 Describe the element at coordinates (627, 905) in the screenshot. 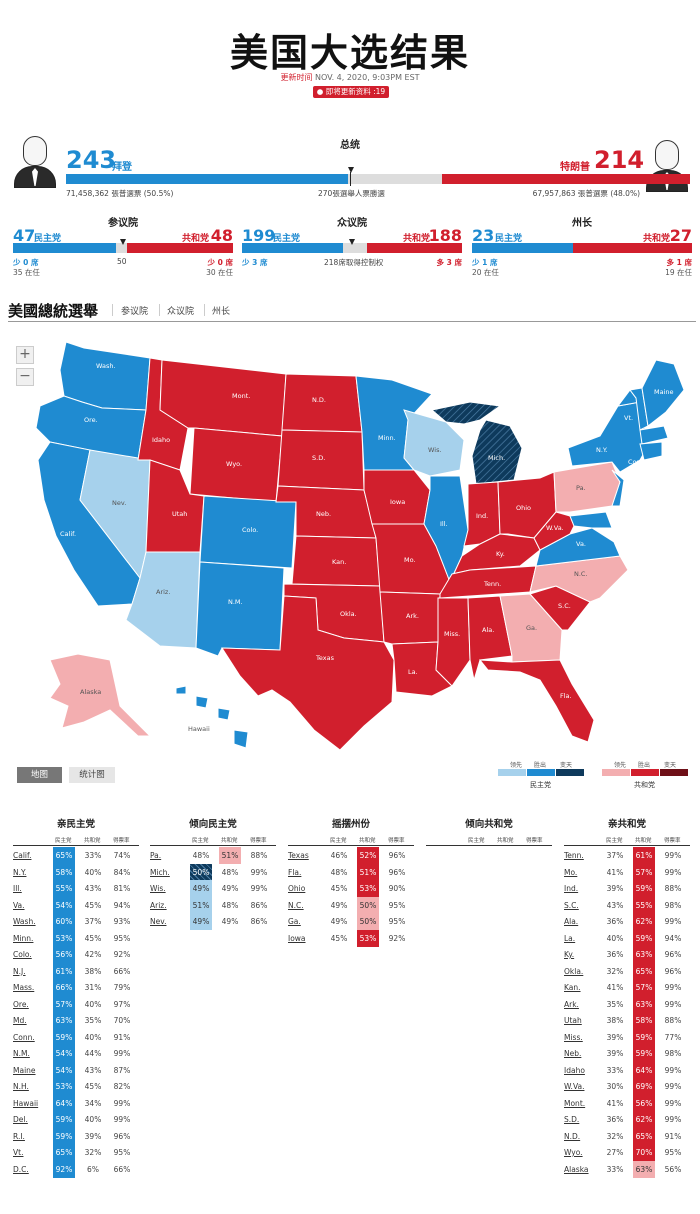

I see `table-row: S.C. 43% 55% 98%` at that location.